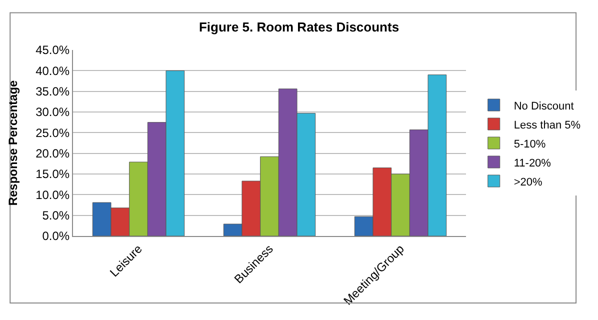 The width and height of the screenshot is (598, 320). Describe the element at coordinates (13, 143) in the screenshot. I see `y-axis-title: Response Percentage` at that location.